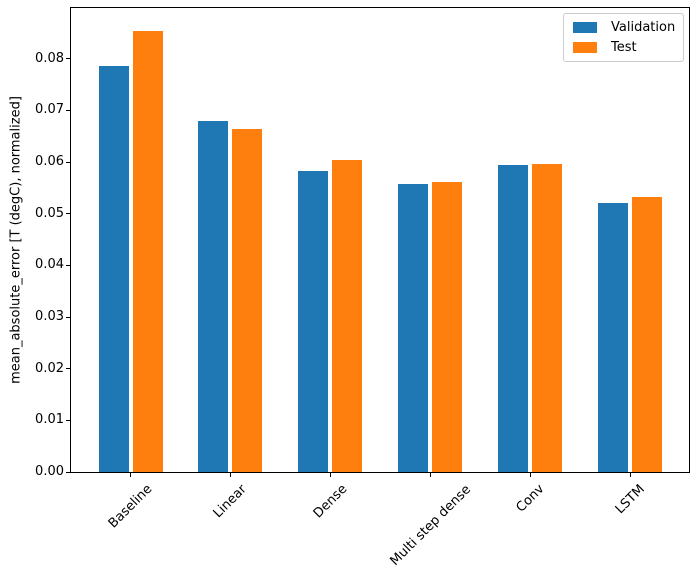 The image size is (700, 582). What do you see at coordinates (530, 499) in the screenshot?
I see `x-tick-label: Conv` at bounding box center [530, 499].